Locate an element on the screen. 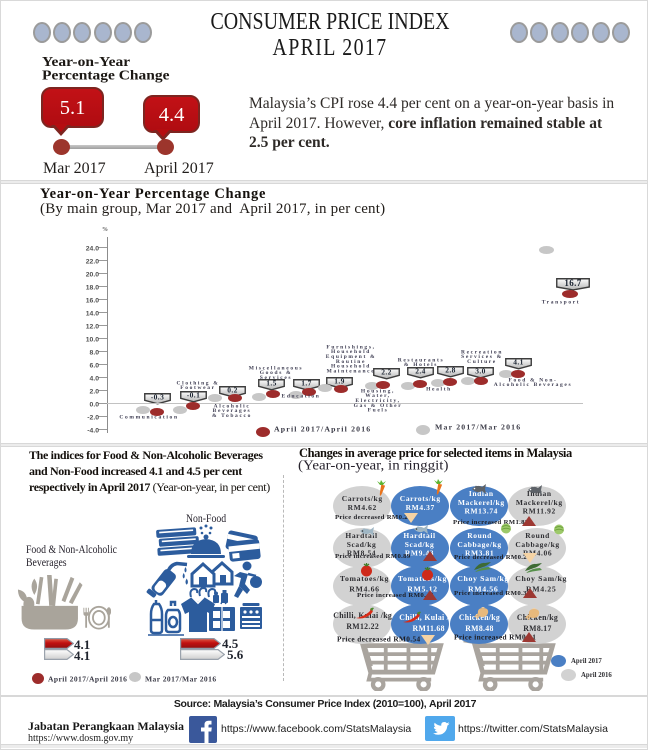 Image resolution: width=648 pixels, height=750 pixels. svg-text: 0.2 is located at coordinates (232, 390).